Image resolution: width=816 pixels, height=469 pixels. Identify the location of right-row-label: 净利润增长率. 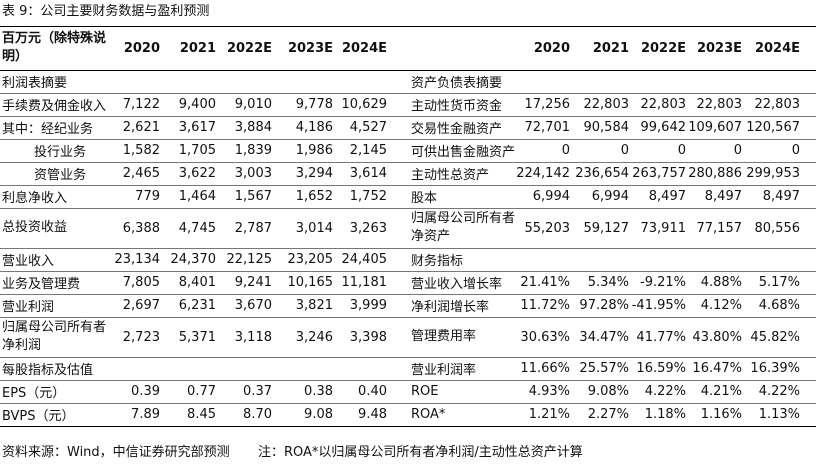
(450, 307).